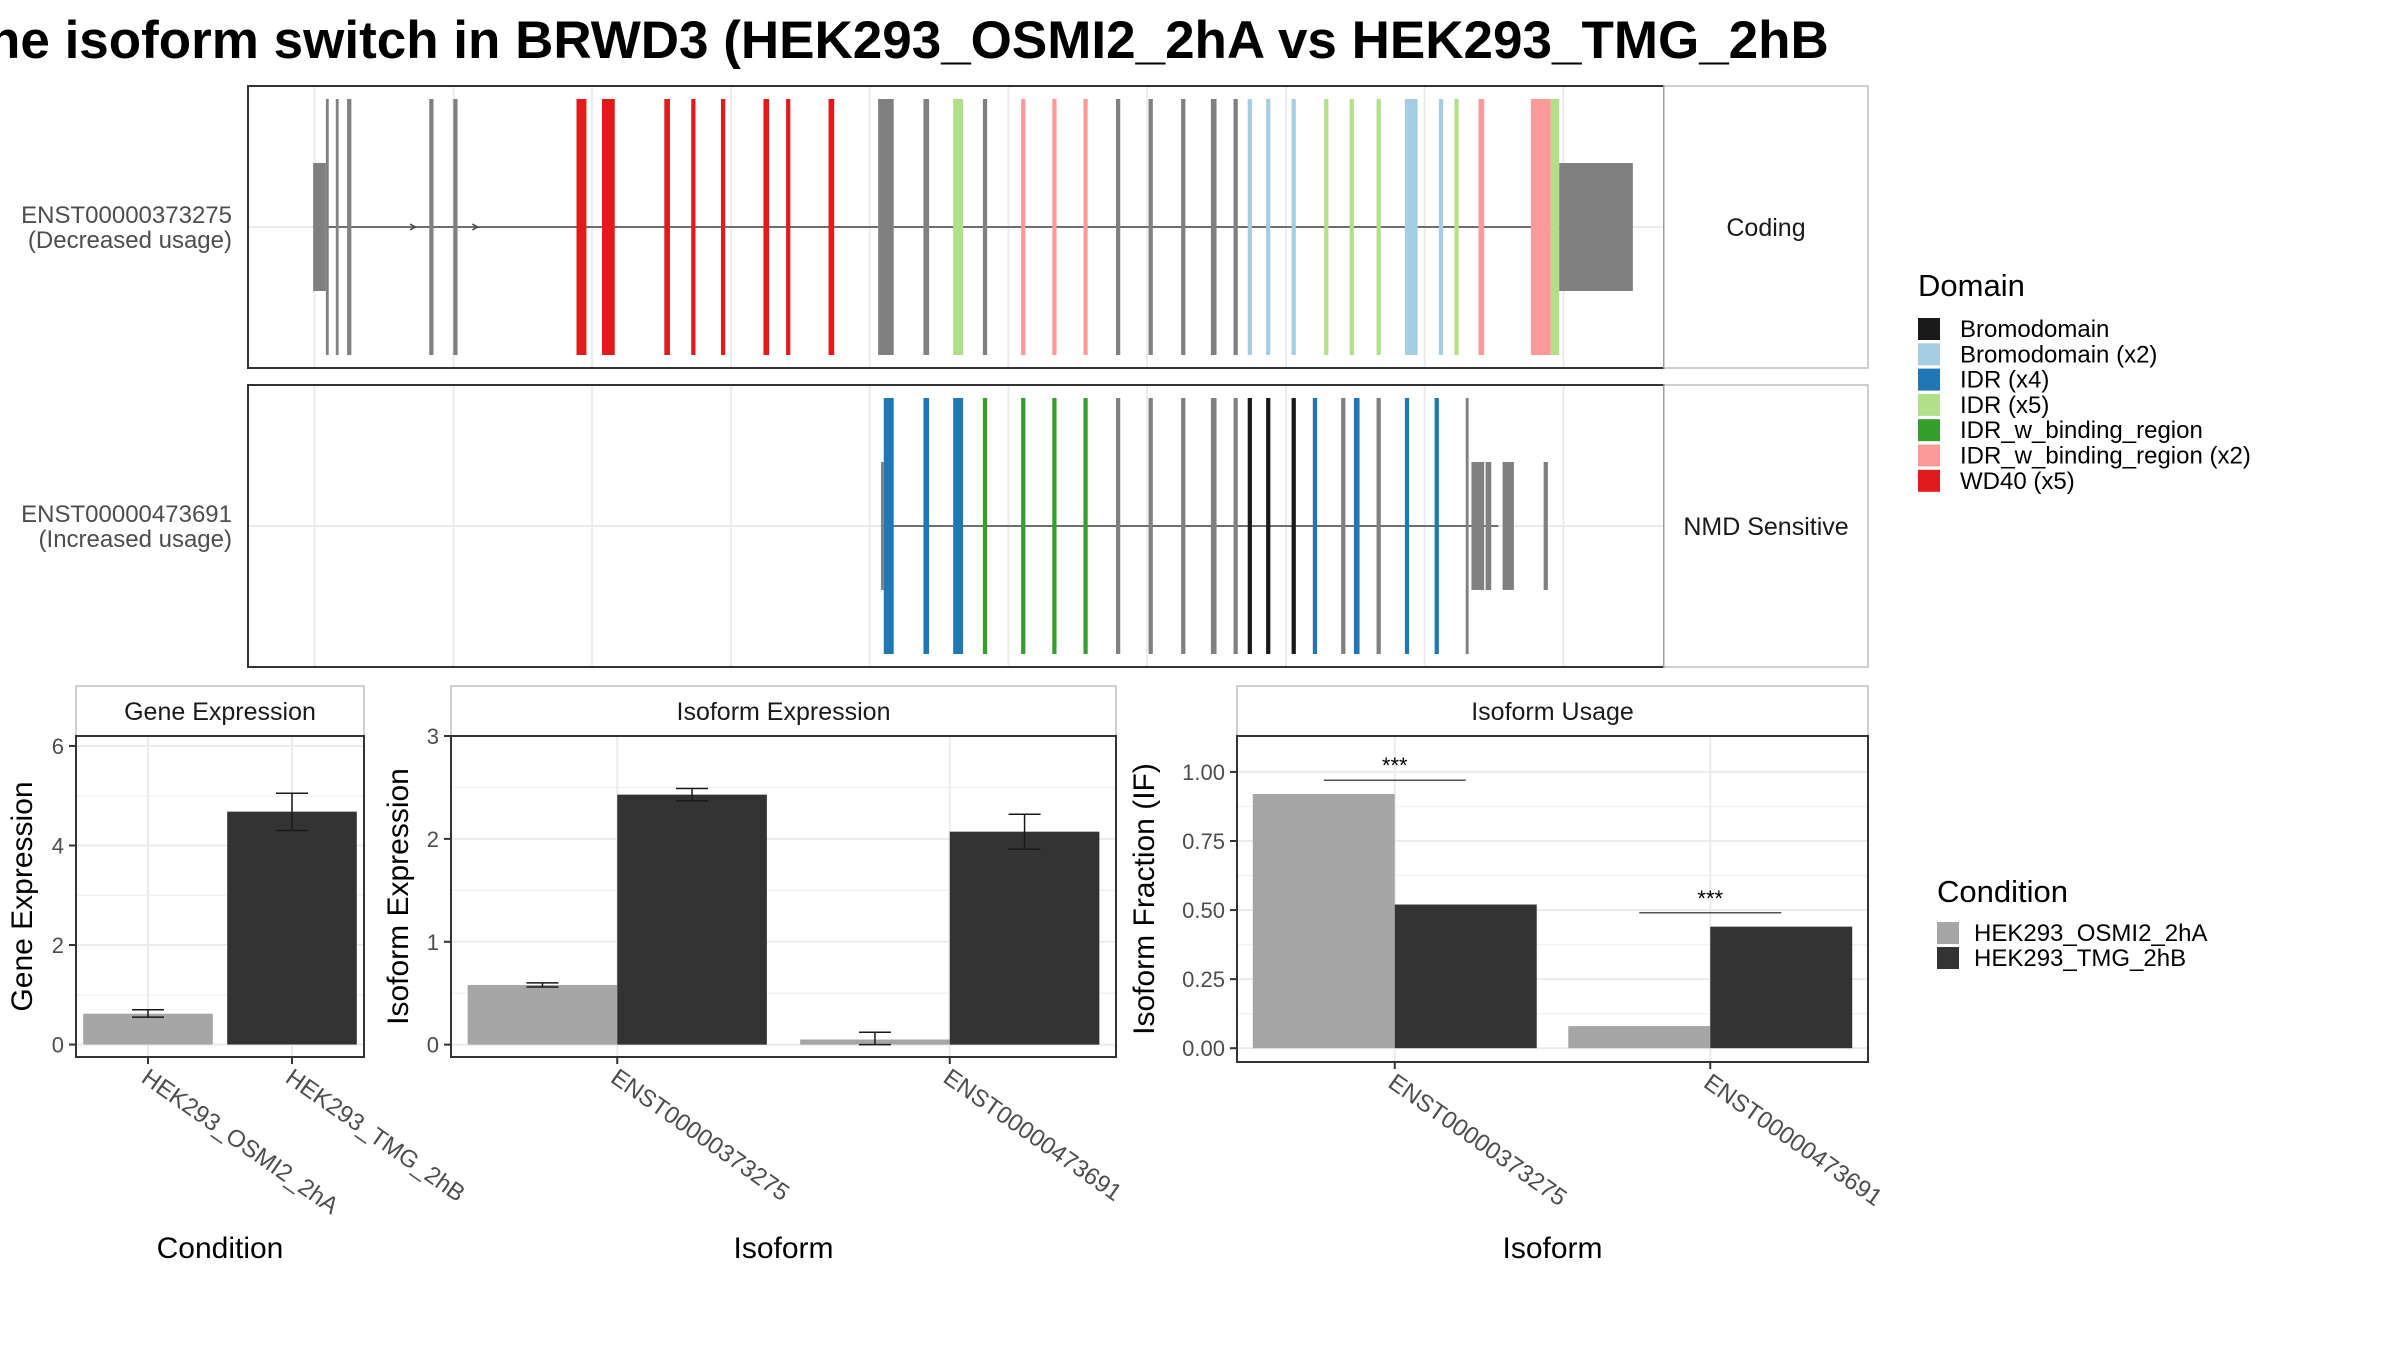 This screenshot has height=1350, width=2400. Describe the element at coordinates (1203, 1048) in the screenshot. I see `y-tick-label: 0.00` at that location.